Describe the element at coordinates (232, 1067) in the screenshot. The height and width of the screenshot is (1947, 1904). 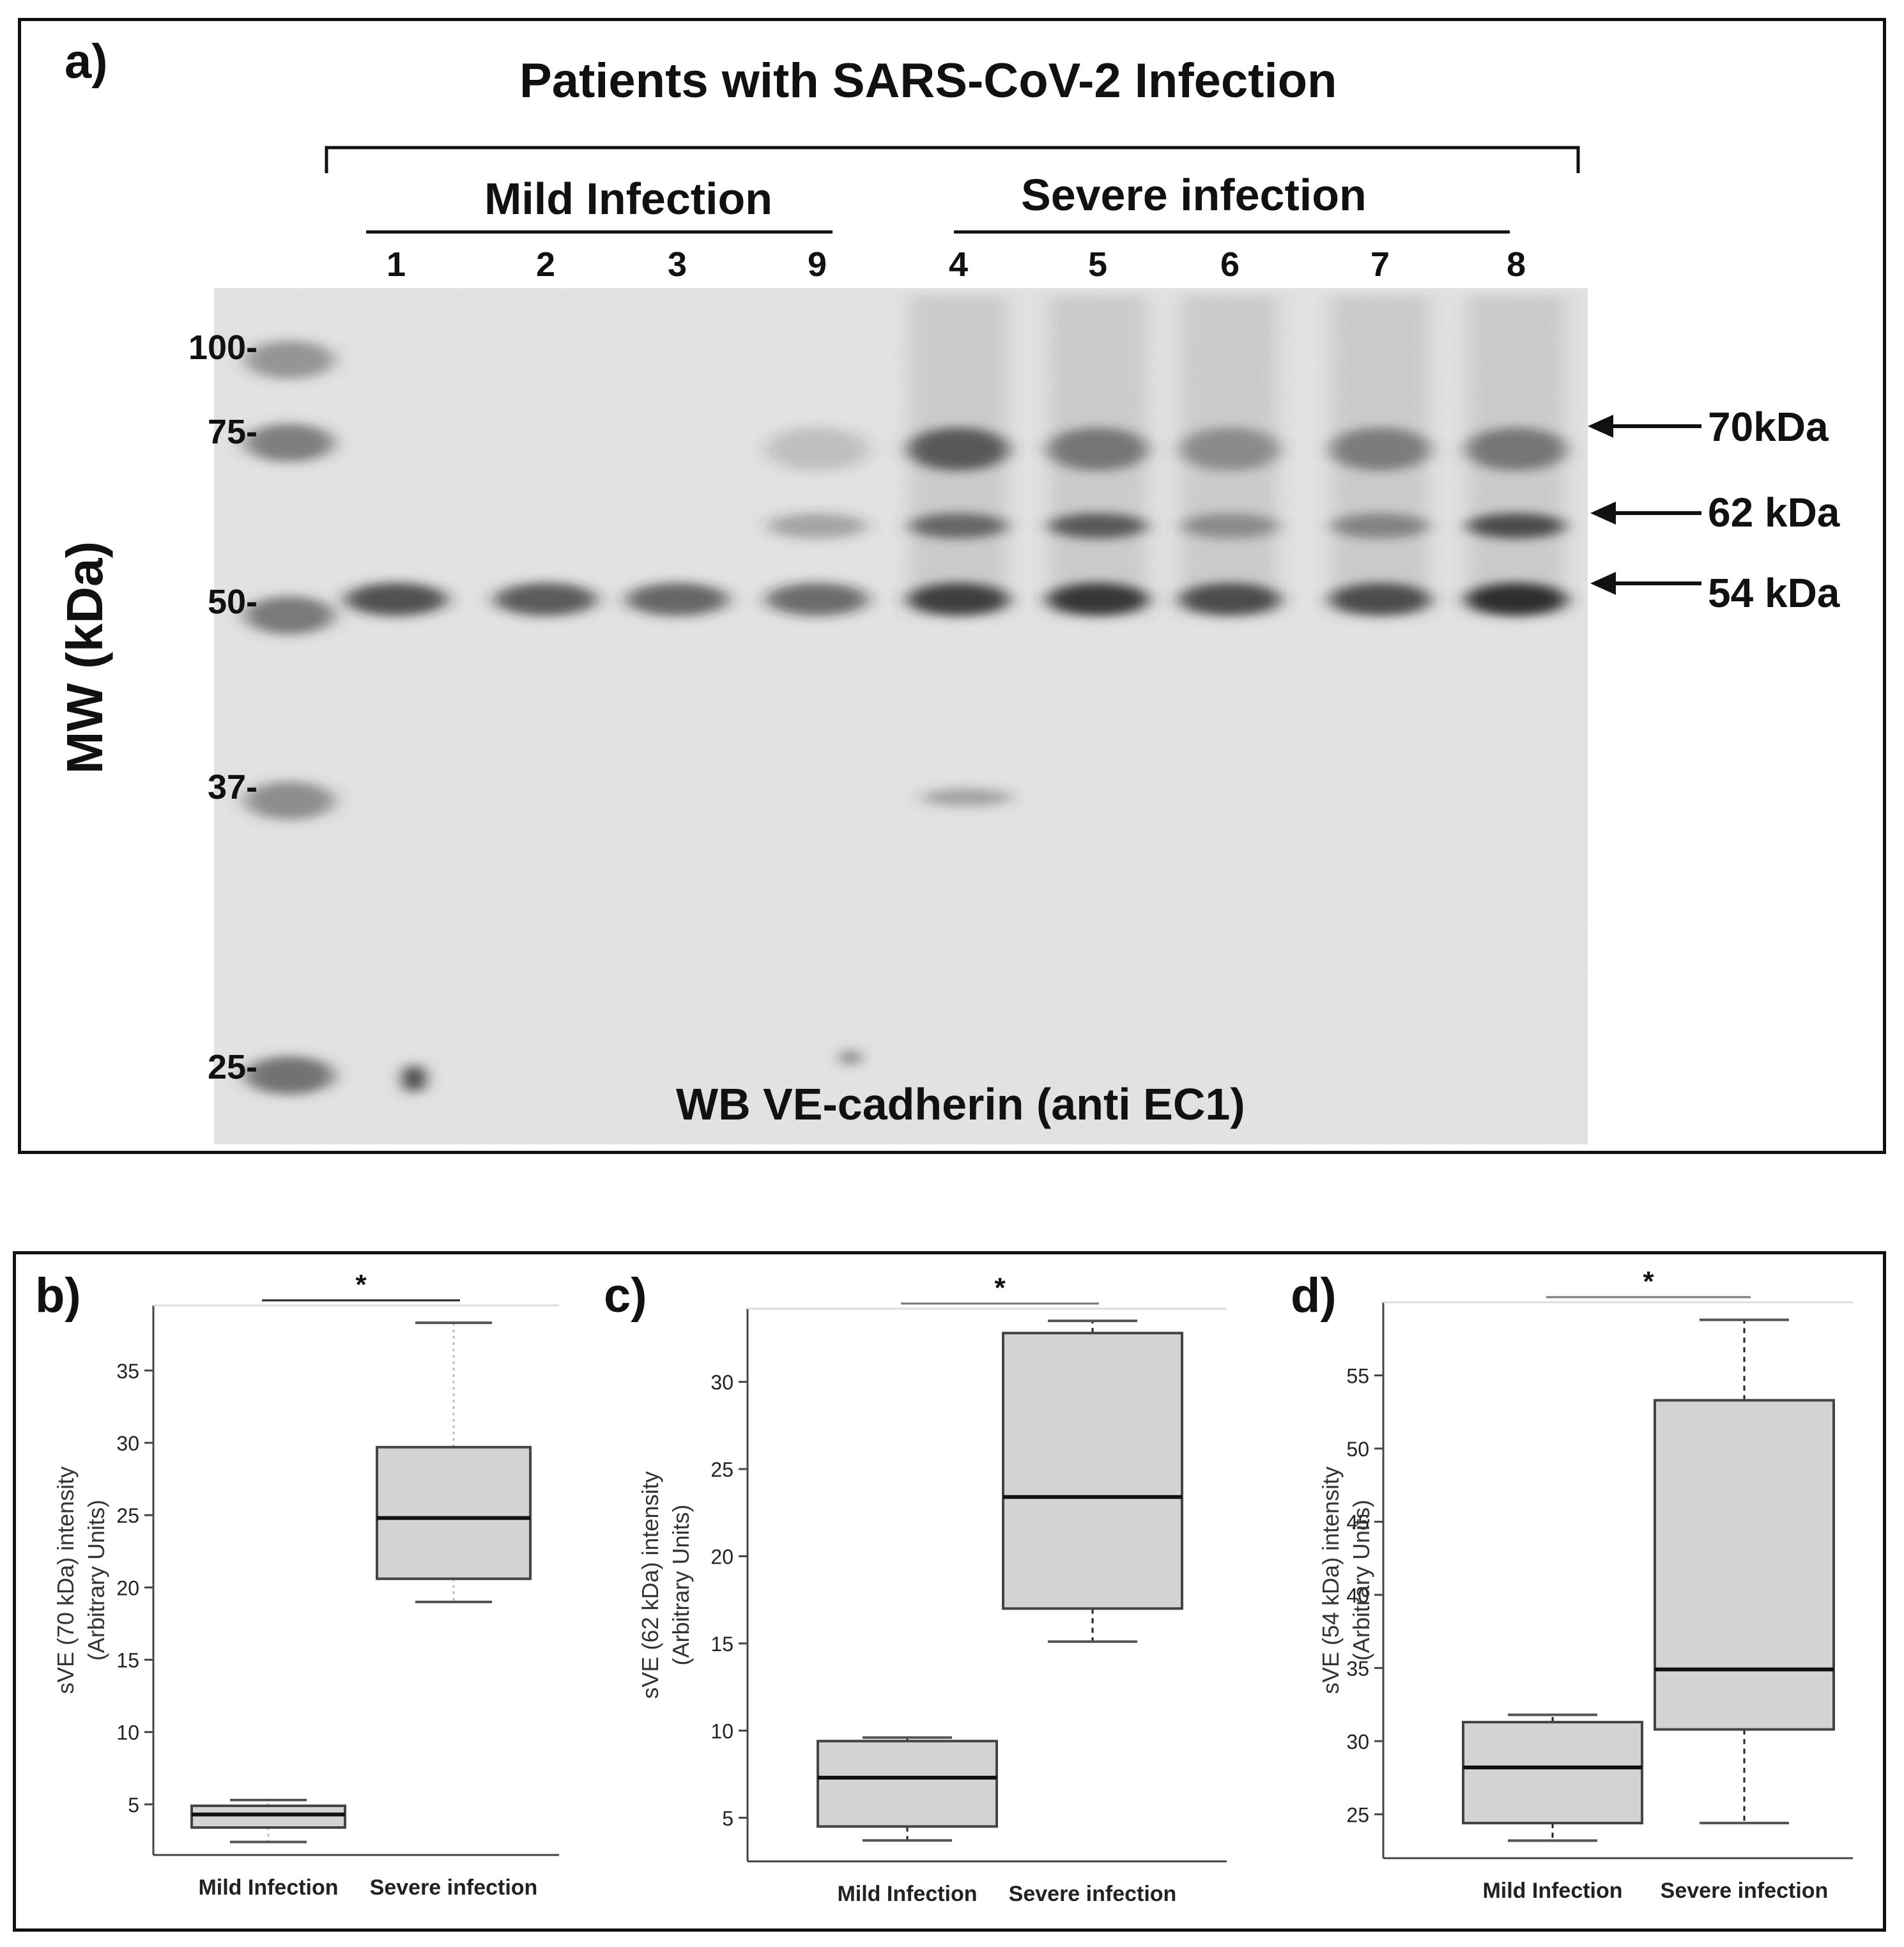
I see `mw-marker-25: 25-` at that location.